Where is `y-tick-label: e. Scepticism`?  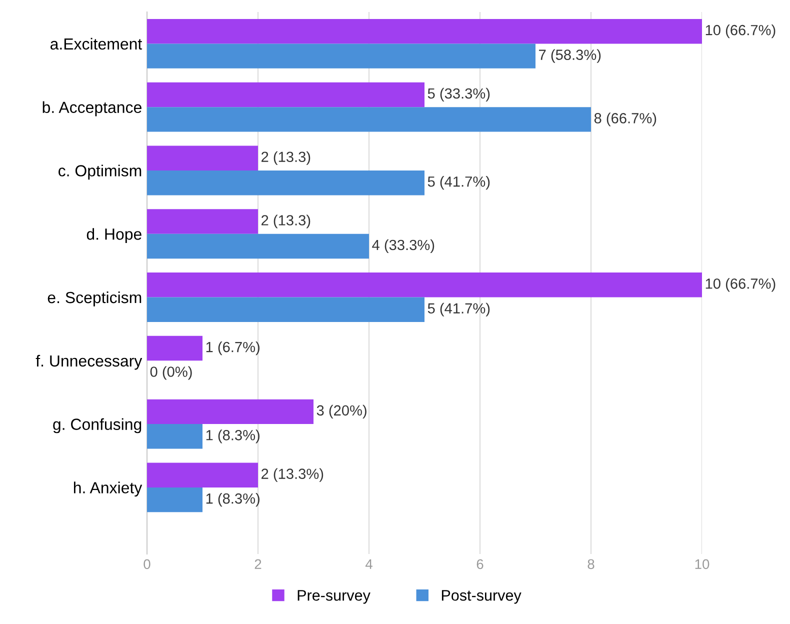 y-tick-label: e. Scepticism is located at coordinates (95, 298).